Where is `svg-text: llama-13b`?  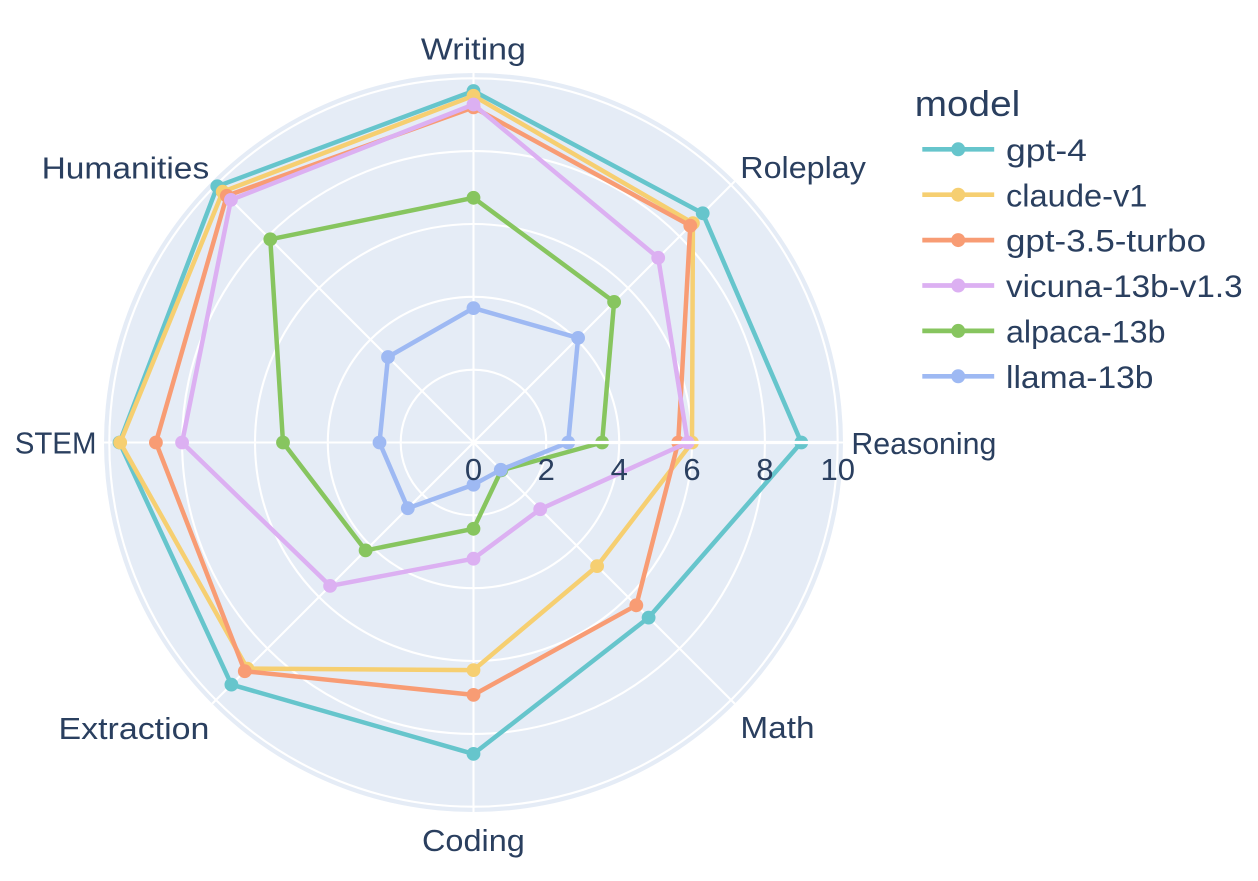 svg-text: llama-13b is located at coordinates (1080, 377).